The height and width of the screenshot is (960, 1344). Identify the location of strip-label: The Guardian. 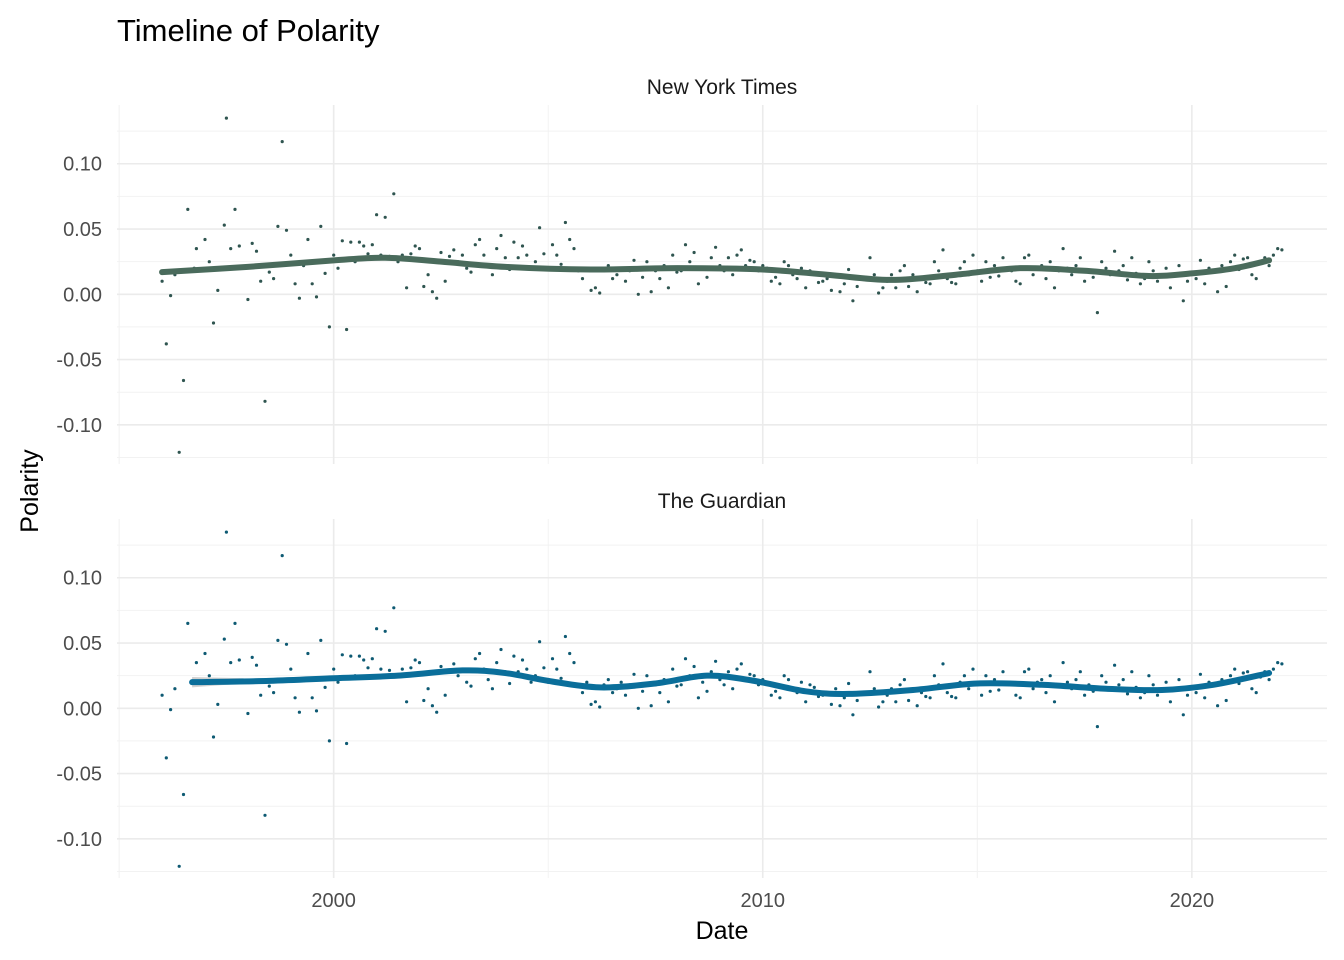
(722, 501).